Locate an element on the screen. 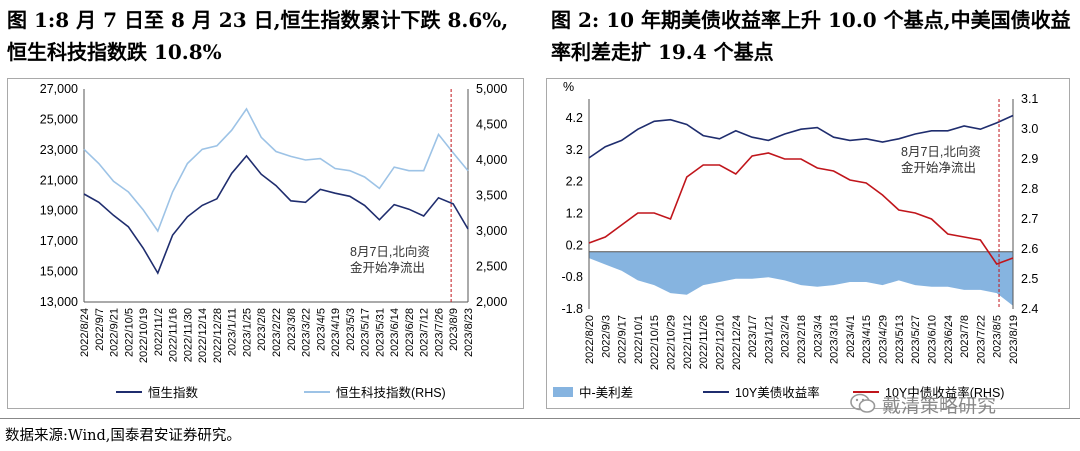  annotation-text: 金开始净流出 is located at coordinates (387, 267).